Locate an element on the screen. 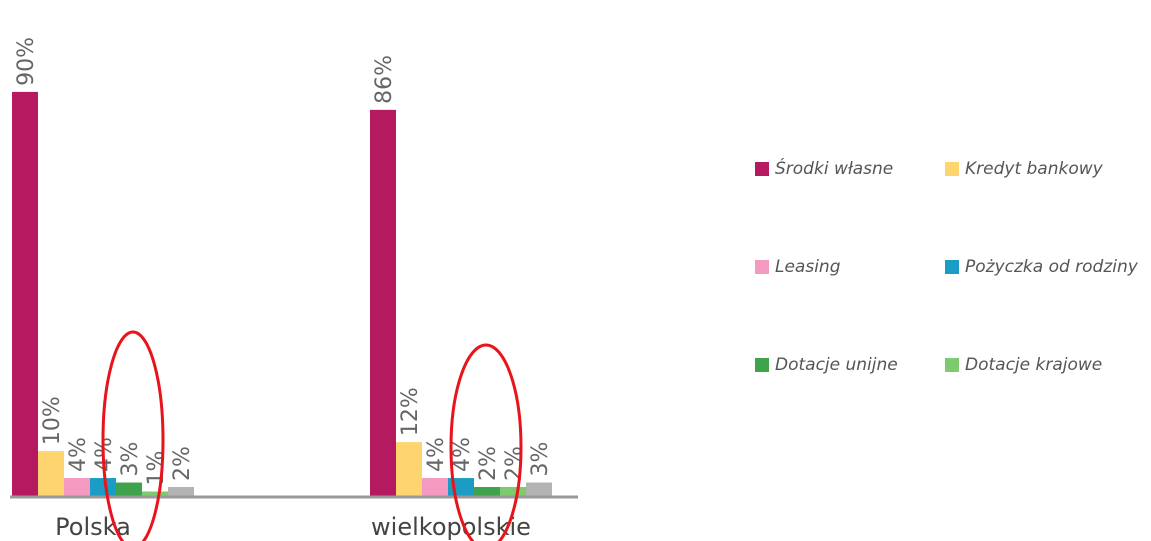 Image resolution: width=1151 pixels, height=541 pixels. value-label: 90% is located at coordinates (26, 61).